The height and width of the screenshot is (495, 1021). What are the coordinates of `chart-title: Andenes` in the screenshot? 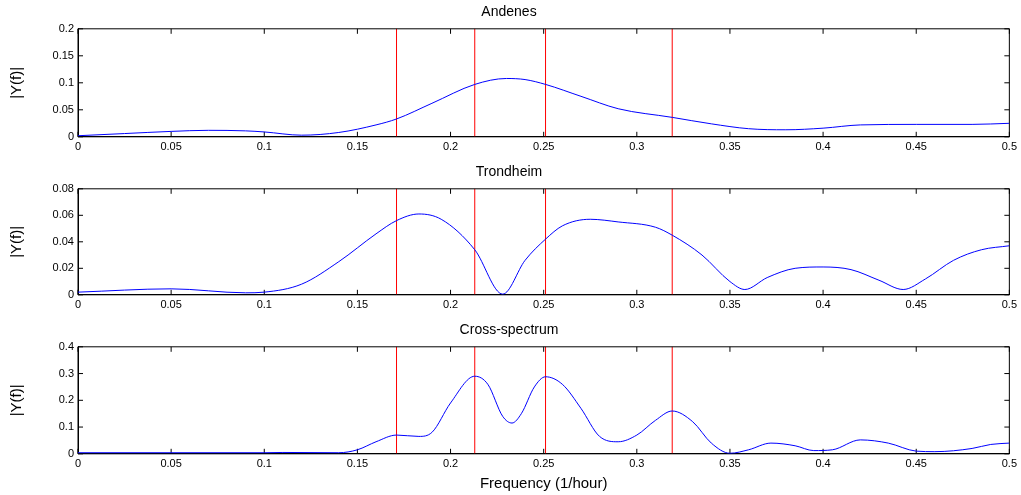 It's located at (509, 11).